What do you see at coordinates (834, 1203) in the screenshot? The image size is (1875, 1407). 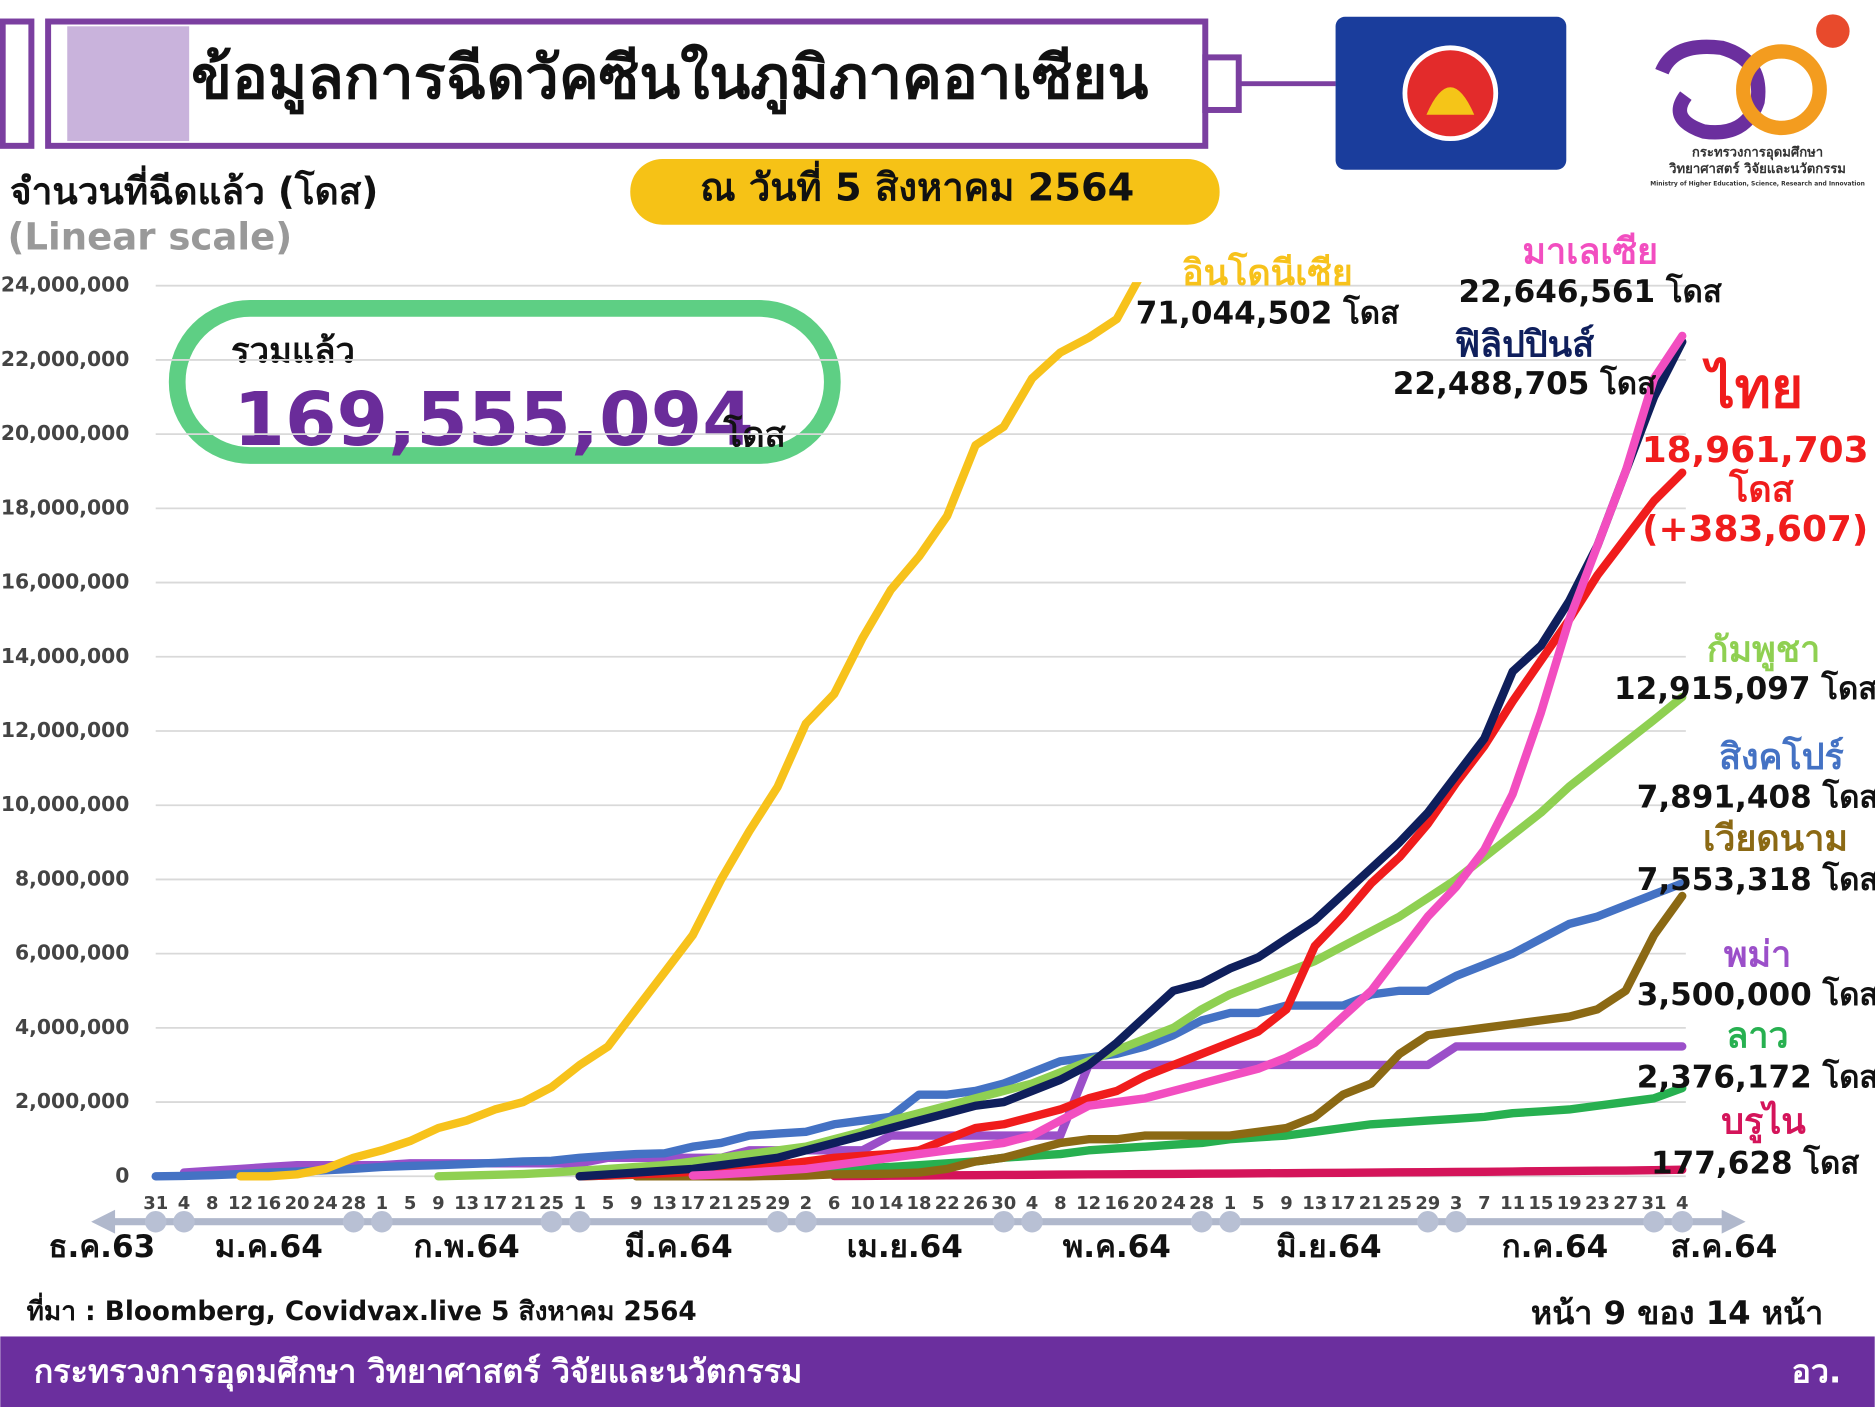 I see `x-tick-label: 6` at bounding box center [834, 1203].